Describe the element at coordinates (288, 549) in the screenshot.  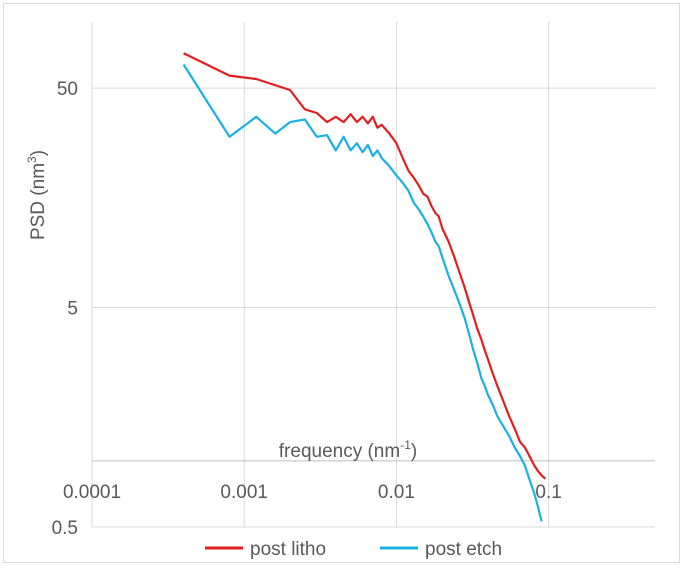
I see `legend-label-post-litho: post litho` at that location.